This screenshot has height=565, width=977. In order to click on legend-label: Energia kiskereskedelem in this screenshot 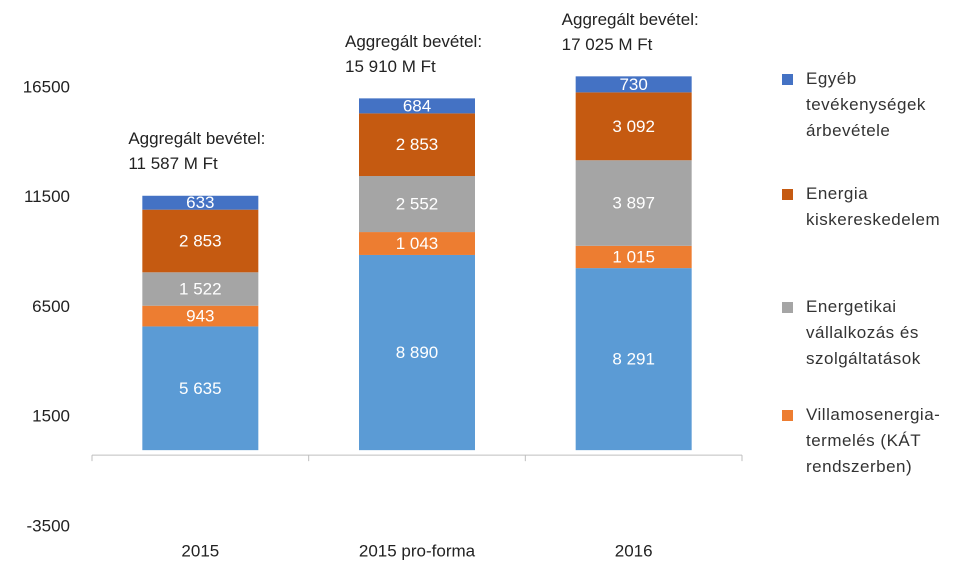, I will do `click(873, 206)`.